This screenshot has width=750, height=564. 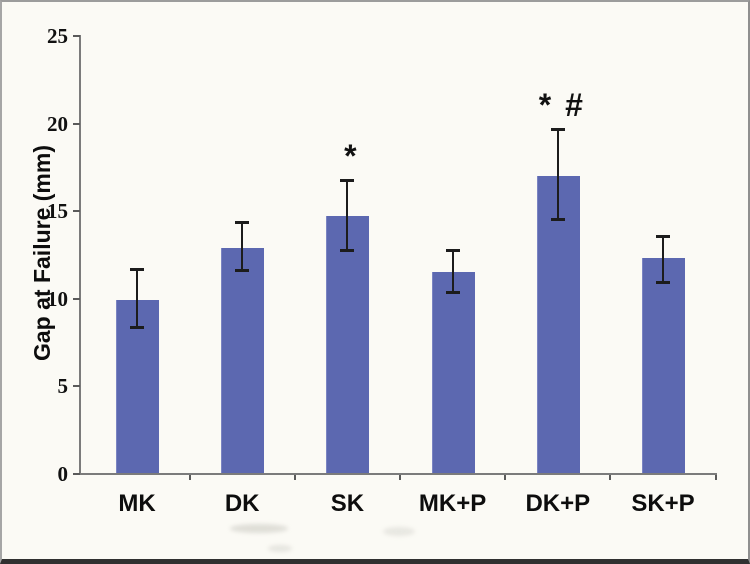 What do you see at coordinates (242, 503) in the screenshot?
I see `category-label: DK` at bounding box center [242, 503].